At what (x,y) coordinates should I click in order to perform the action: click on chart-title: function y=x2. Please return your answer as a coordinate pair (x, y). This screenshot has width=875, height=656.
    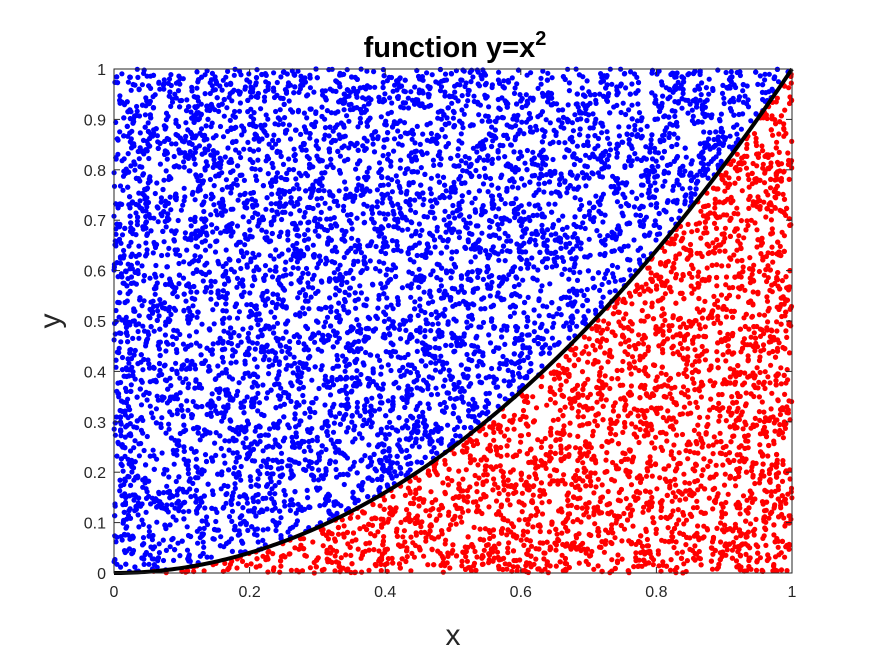
    Looking at the image, I should click on (455, 46).